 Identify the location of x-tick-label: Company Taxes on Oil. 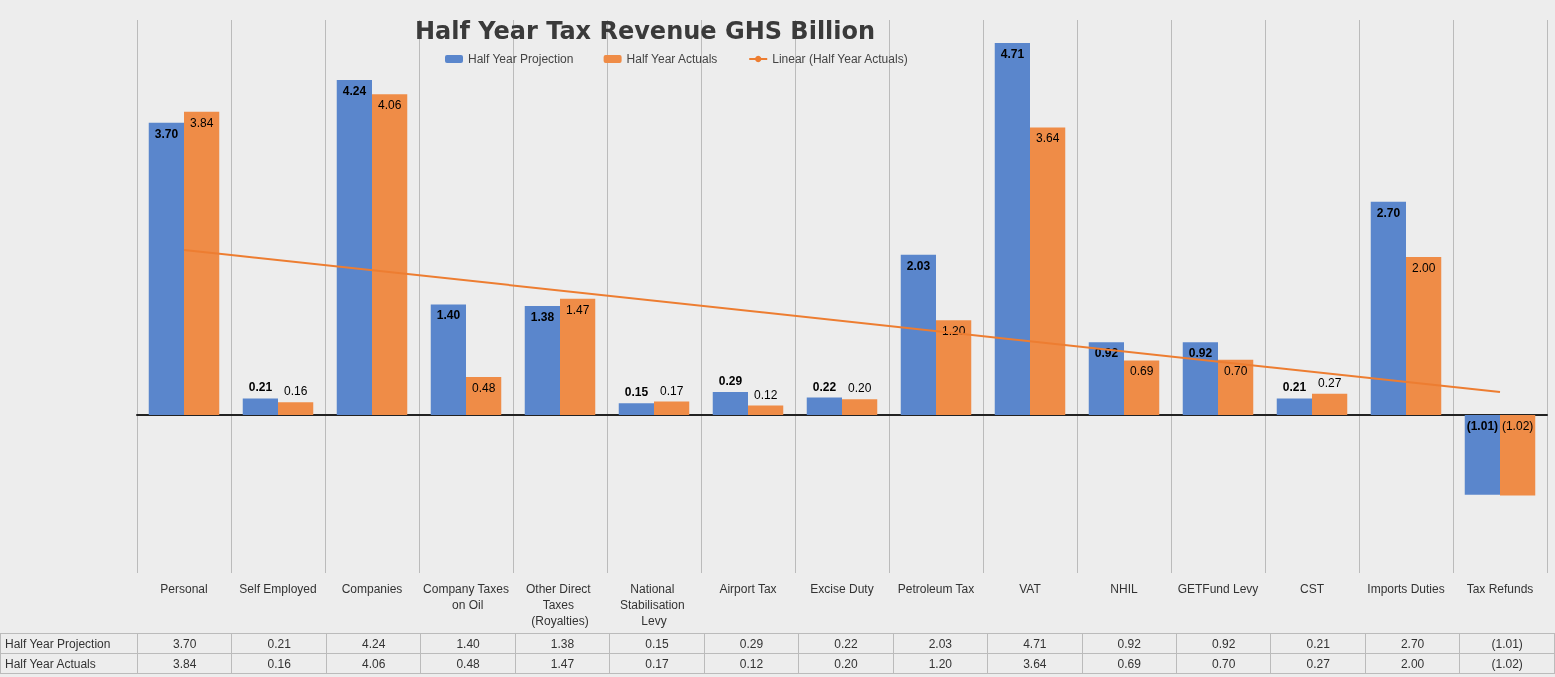
(466, 597).